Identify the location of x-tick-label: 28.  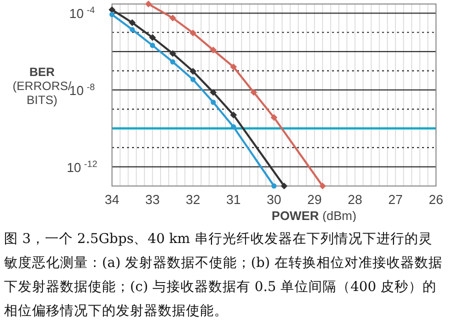
(355, 199).